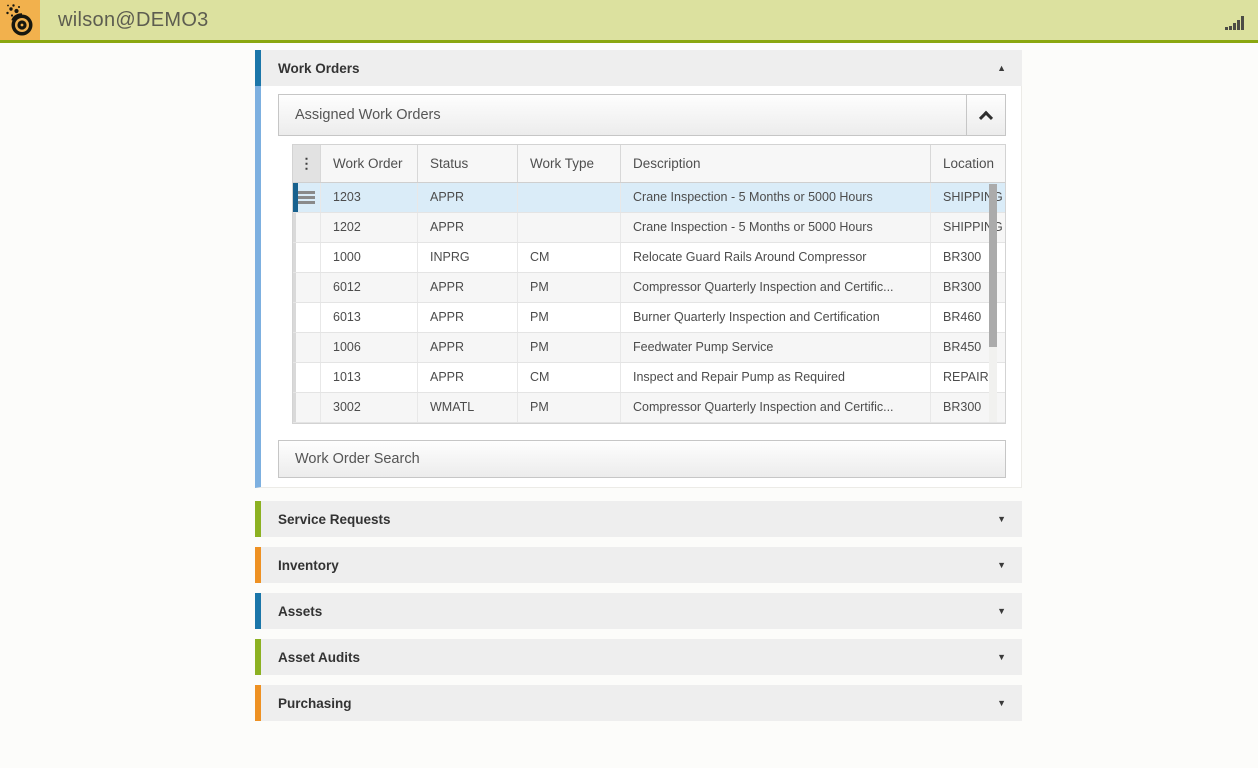  I want to click on work-order-search-label: Work Order Search, so click(357, 459).